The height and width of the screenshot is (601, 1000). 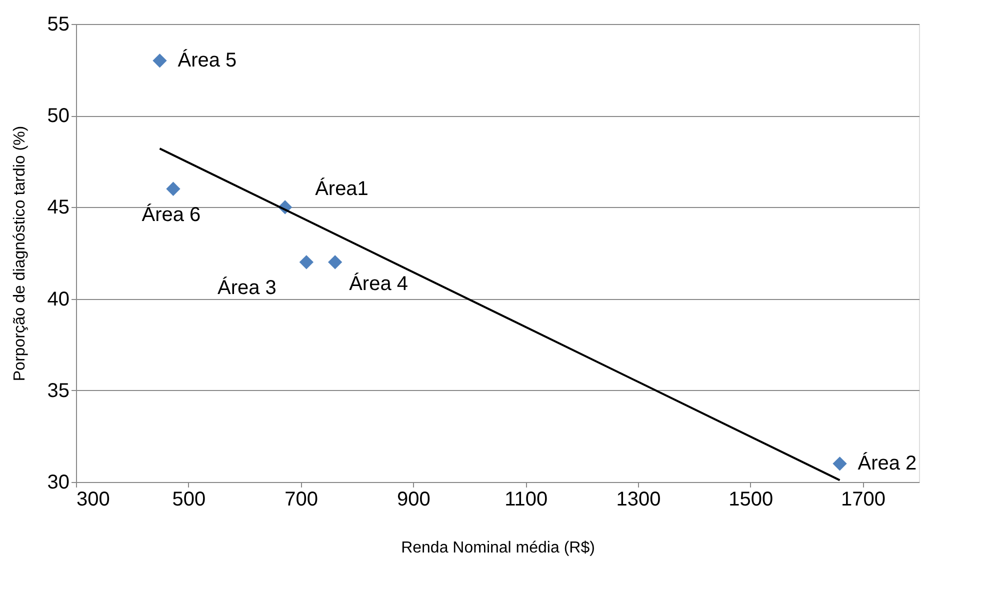 I want to click on x-tick-label: 1100, so click(x=526, y=499).